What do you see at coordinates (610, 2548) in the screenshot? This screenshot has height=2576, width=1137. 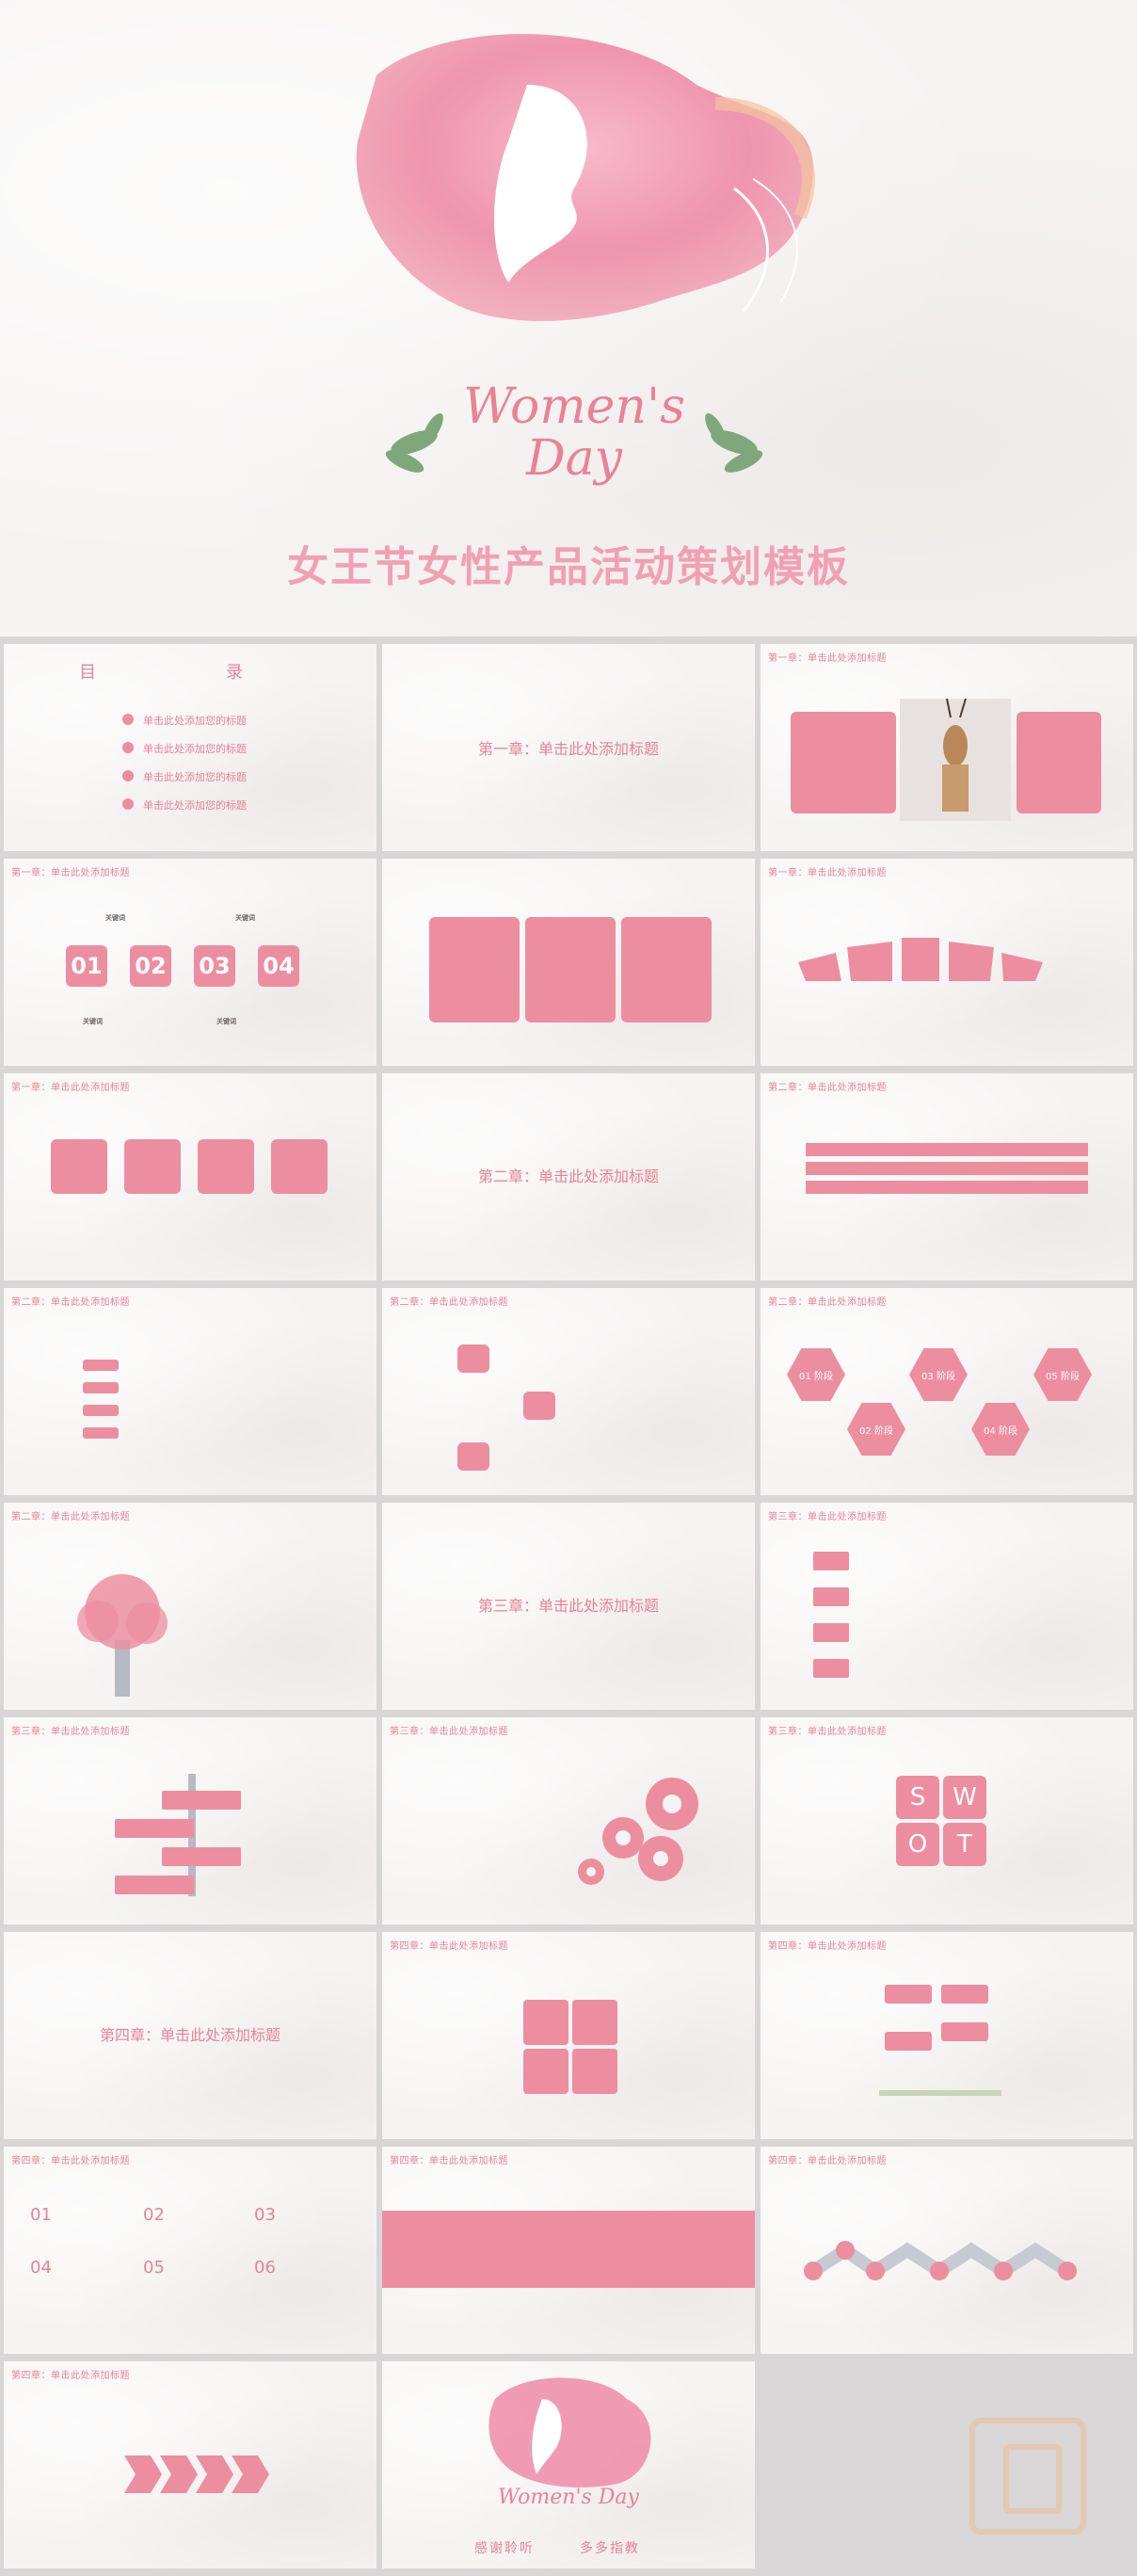 I see `ending-right-text: 多多指教` at bounding box center [610, 2548].